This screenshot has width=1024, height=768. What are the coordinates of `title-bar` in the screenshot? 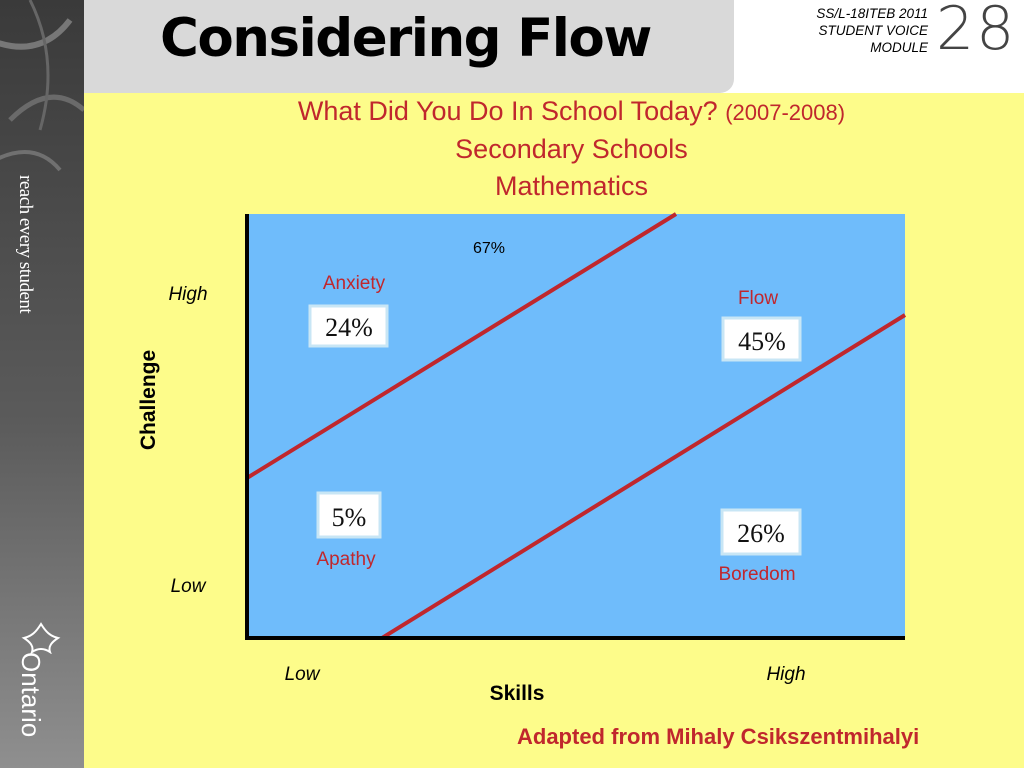 It's located at (409, 46).